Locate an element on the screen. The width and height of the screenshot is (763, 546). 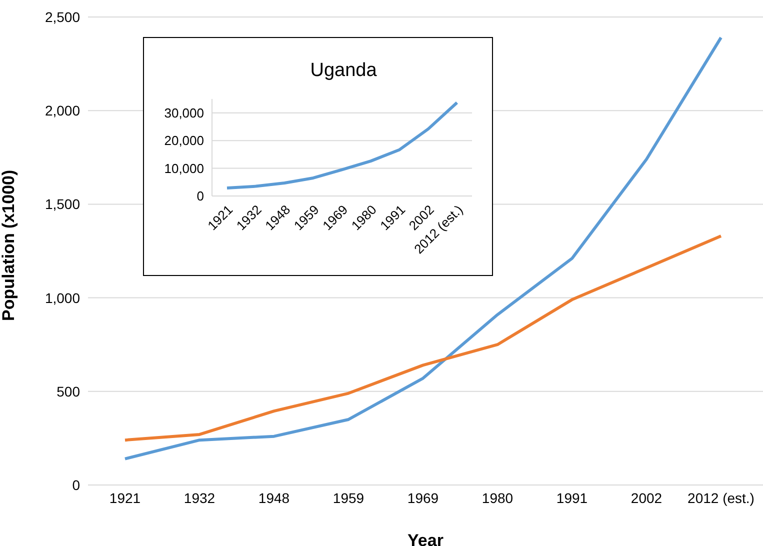
y-tick-label: 30,000 is located at coordinates (184, 112).